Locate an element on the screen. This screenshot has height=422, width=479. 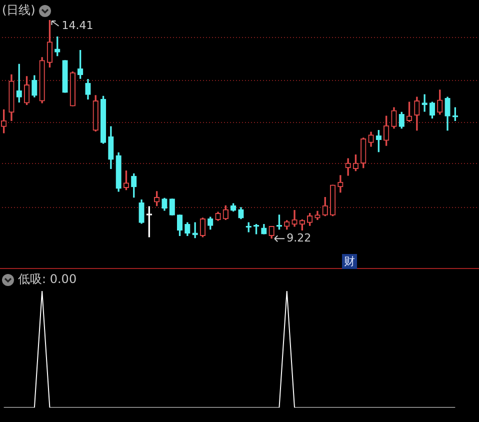
annotation: 14.41 is located at coordinates (78, 25).